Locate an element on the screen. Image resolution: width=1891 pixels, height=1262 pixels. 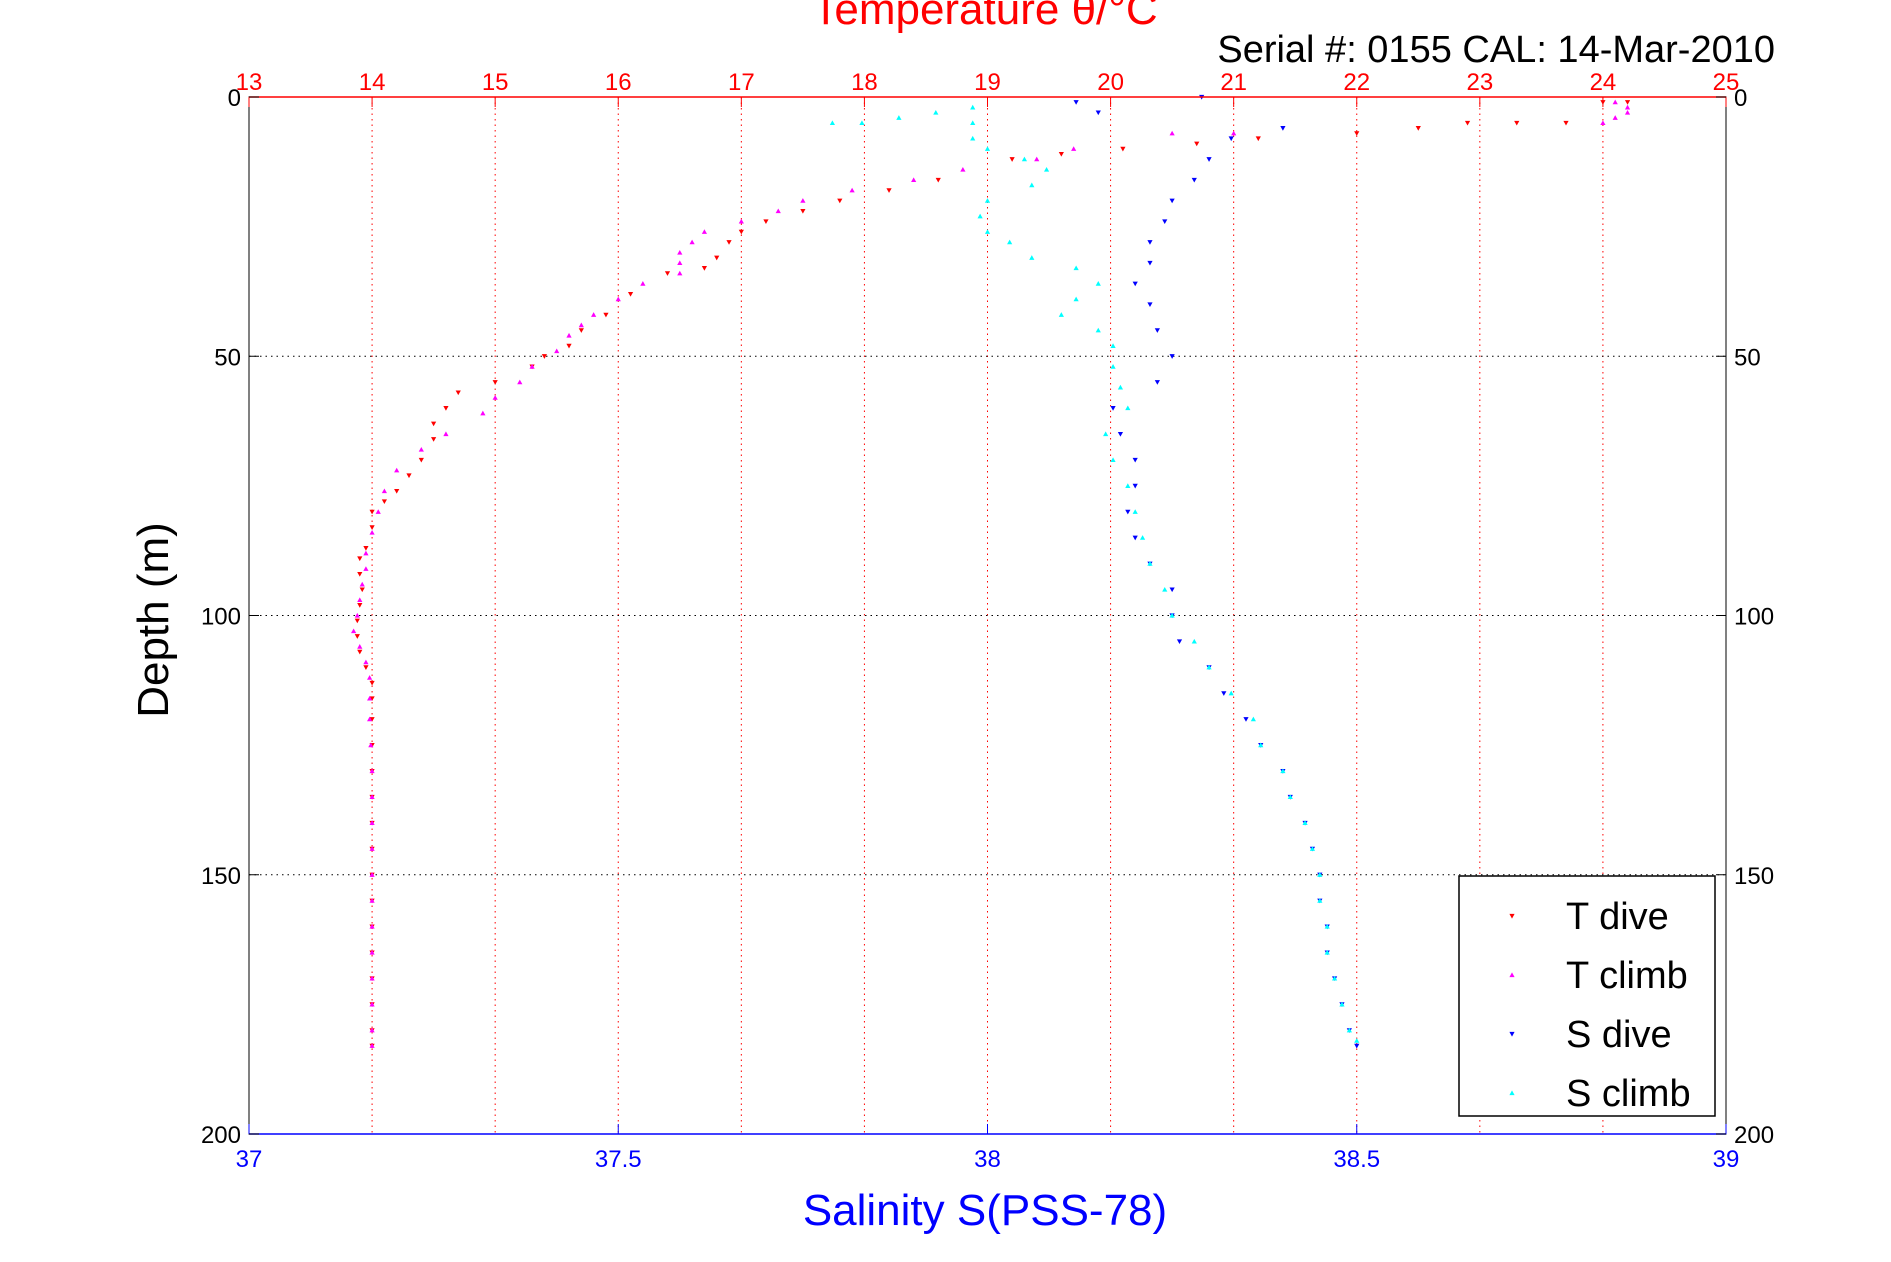
y-axis-label: Depth (m) is located at coordinates (153, 620).